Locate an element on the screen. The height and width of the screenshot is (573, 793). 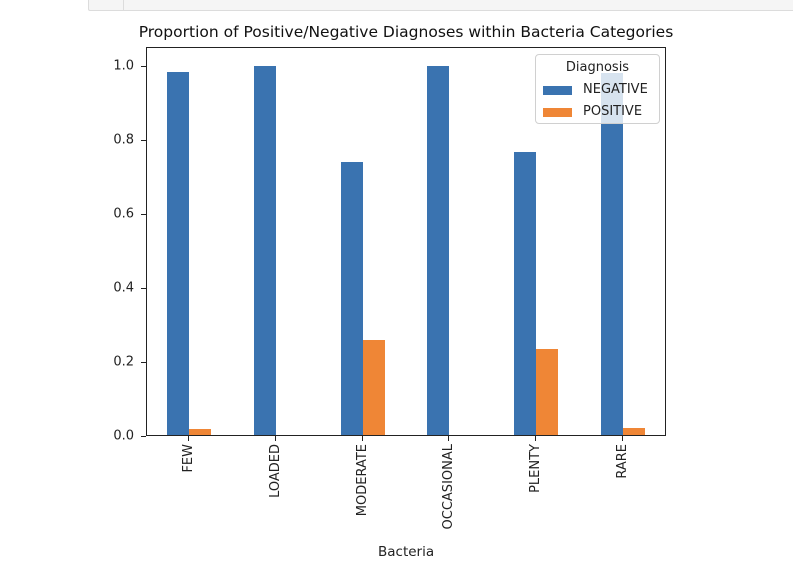
y-tick-label: 0.2 is located at coordinates (123, 362).